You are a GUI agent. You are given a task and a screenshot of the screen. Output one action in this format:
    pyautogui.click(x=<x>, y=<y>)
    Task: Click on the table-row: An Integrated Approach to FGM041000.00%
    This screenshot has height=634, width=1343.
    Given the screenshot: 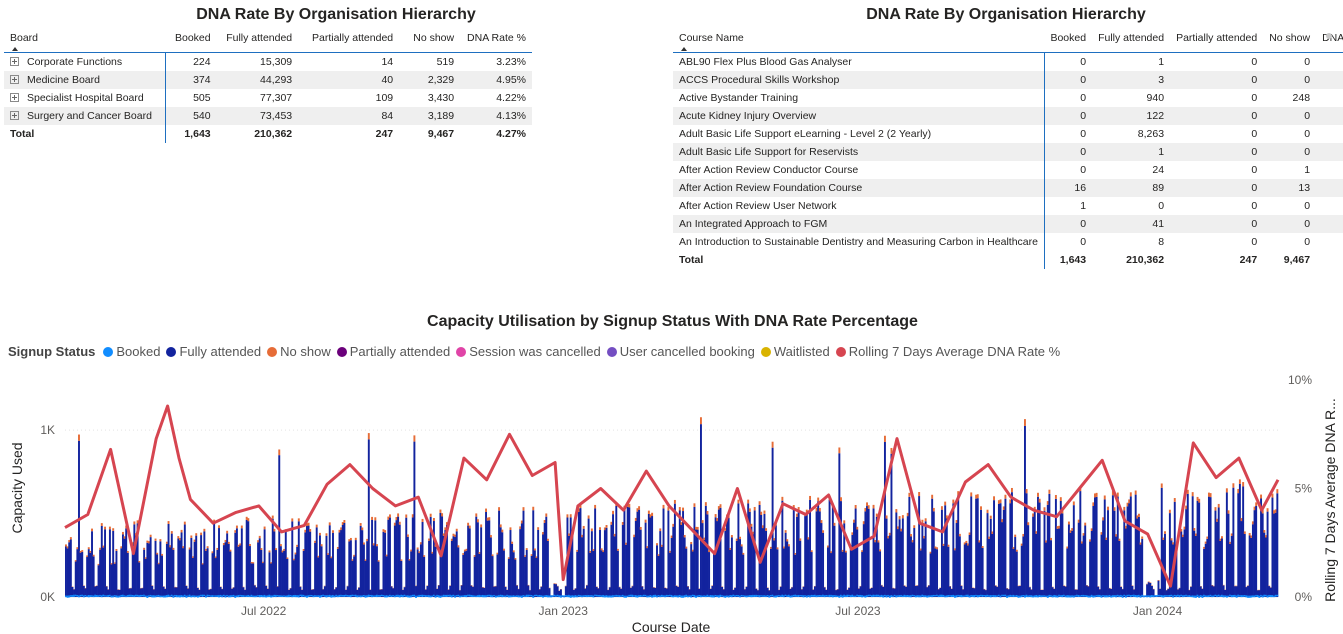 What is the action you would take?
    pyautogui.click(x=1008, y=224)
    